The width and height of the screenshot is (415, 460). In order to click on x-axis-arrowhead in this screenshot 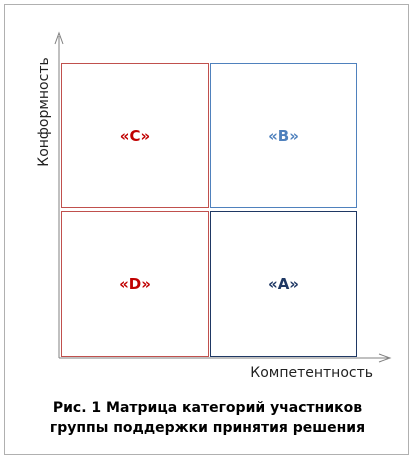, I will do `click(385, 358)`.